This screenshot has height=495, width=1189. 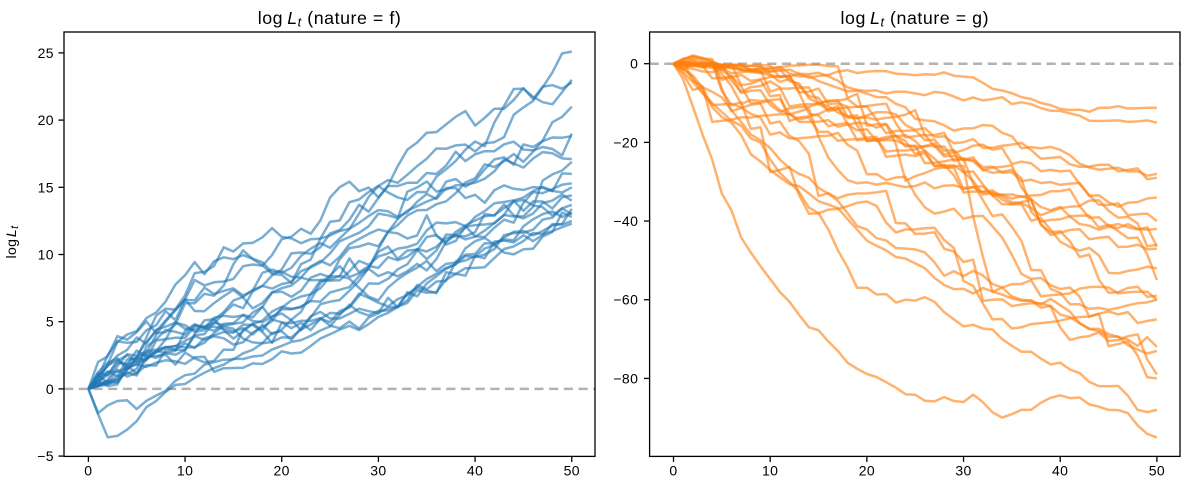 What do you see at coordinates (625, 142) in the screenshot?
I see `svg-text: −20` at bounding box center [625, 142].